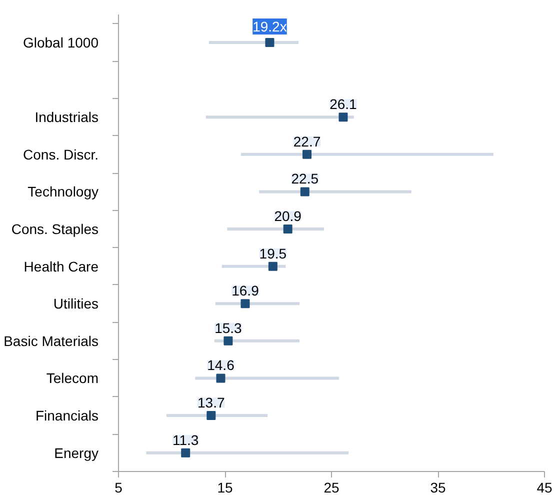 The width and height of the screenshot is (558, 495). Describe the element at coordinates (225, 487) in the screenshot. I see `x-tick-label: 15` at that location.